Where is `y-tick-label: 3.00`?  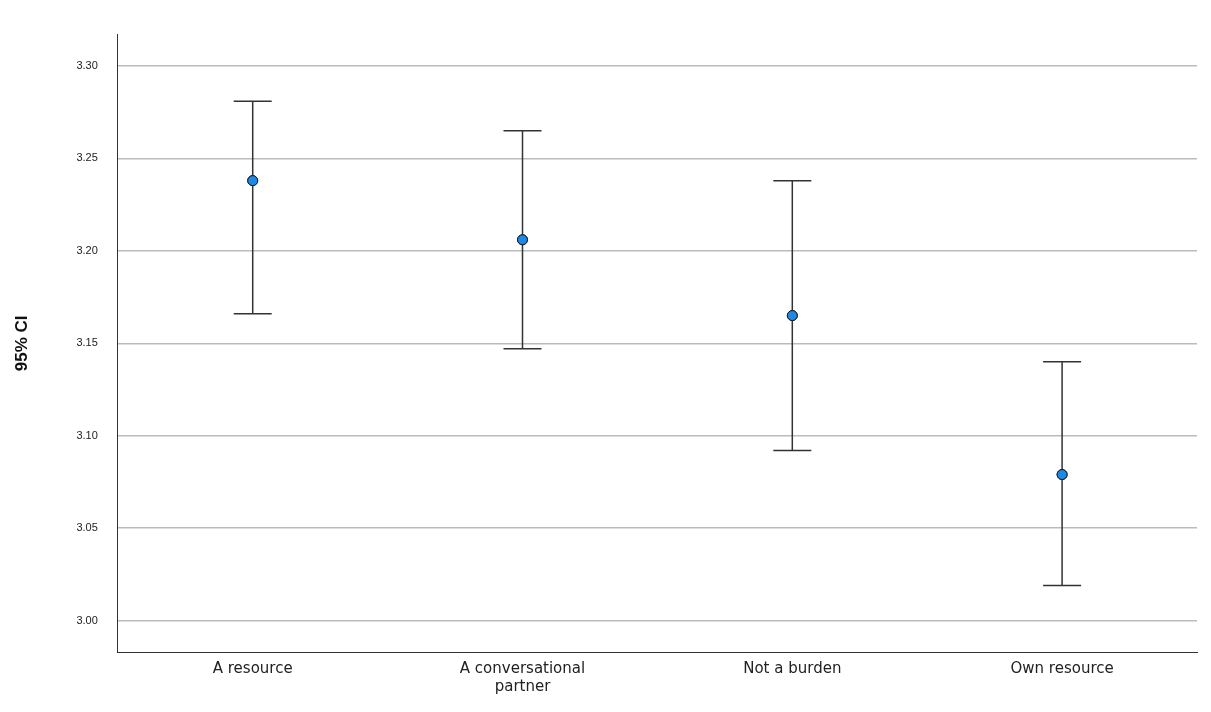
y-tick-label: 3.00 is located at coordinates (87, 619).